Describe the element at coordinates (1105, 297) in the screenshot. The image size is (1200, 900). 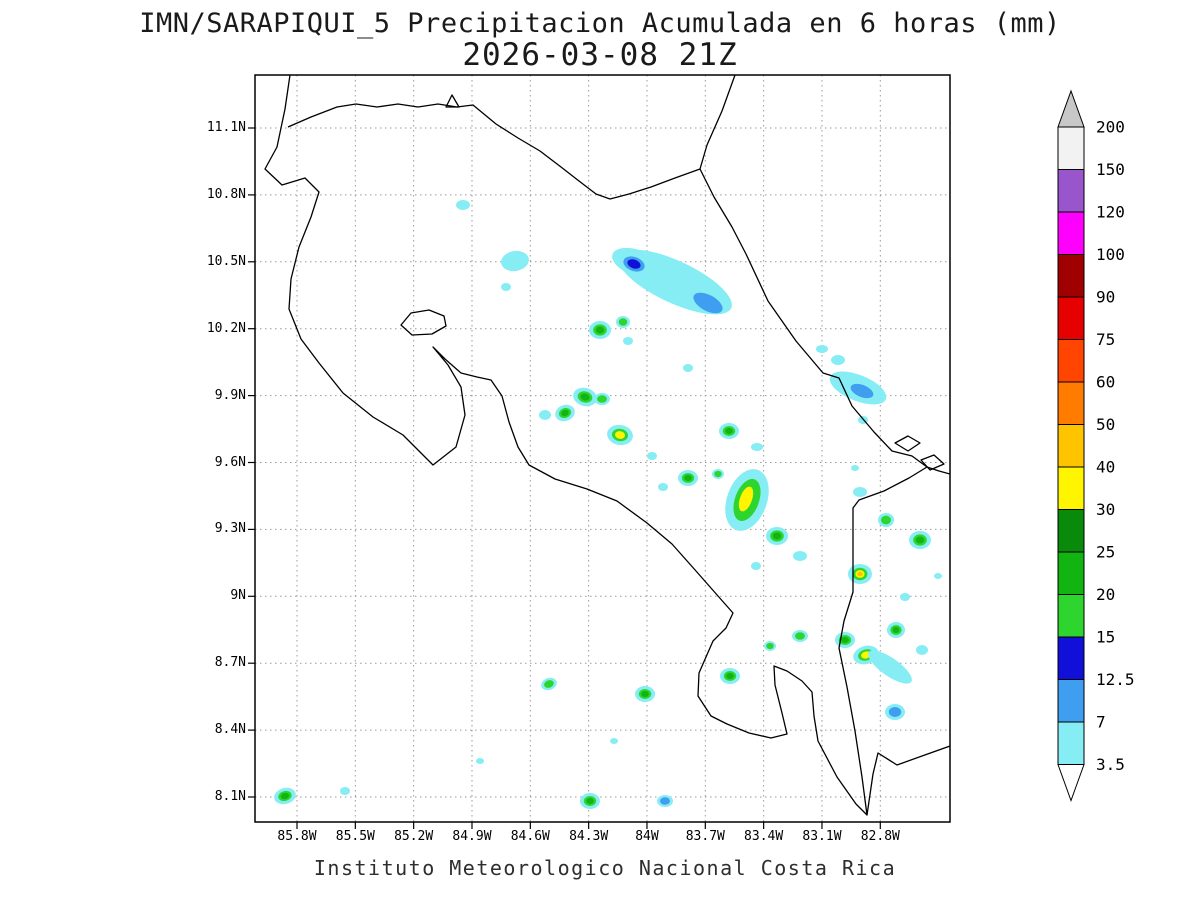
I see `colorbar-label: 90` at that location.